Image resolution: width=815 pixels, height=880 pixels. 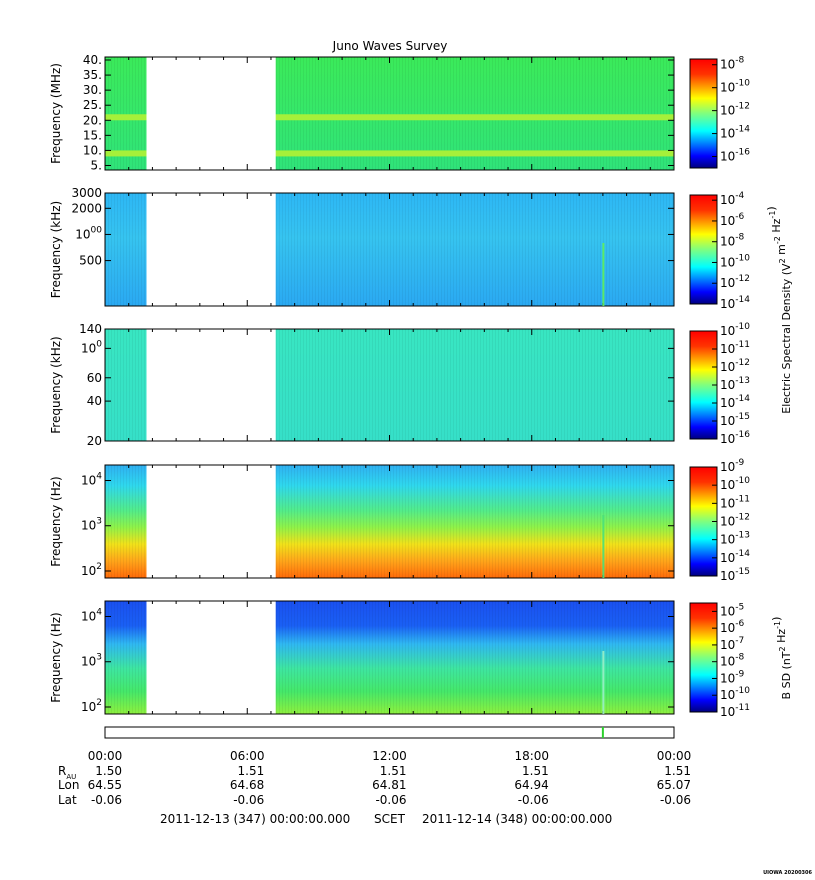 I want to click on colorbar-2: 10⁻⁴ 10⁻⁶ 10⁻⁸ 10⁻¹⁰ 10⁻¹² 10⁻¹⁴, so click(x=719, y=251).